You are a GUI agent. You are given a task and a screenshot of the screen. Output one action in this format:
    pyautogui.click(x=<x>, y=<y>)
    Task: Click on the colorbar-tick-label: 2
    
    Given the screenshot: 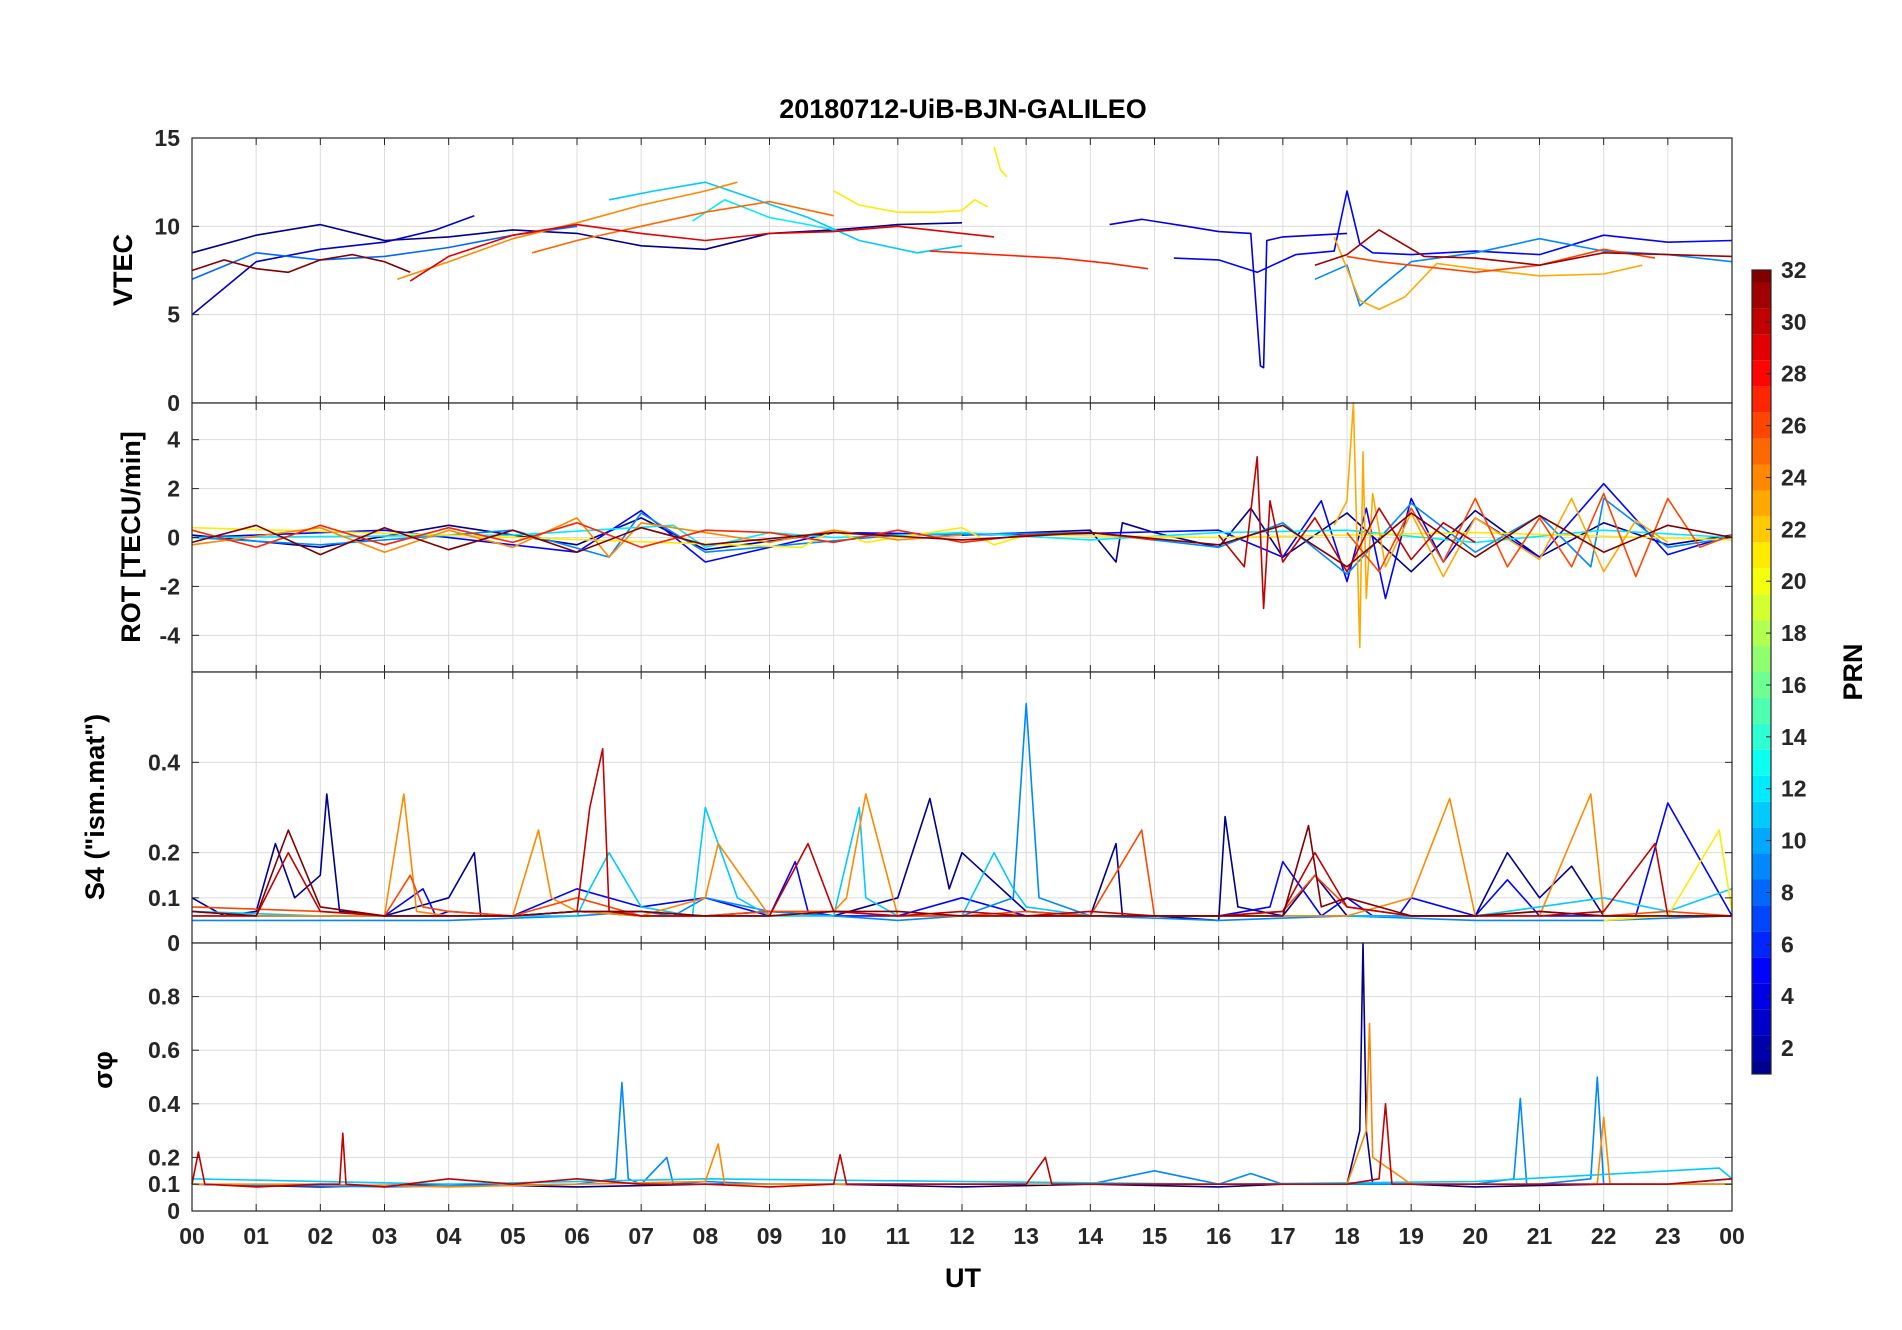 What is the action you would take?
    pyautogui.click(x=1787, y=1048)
    